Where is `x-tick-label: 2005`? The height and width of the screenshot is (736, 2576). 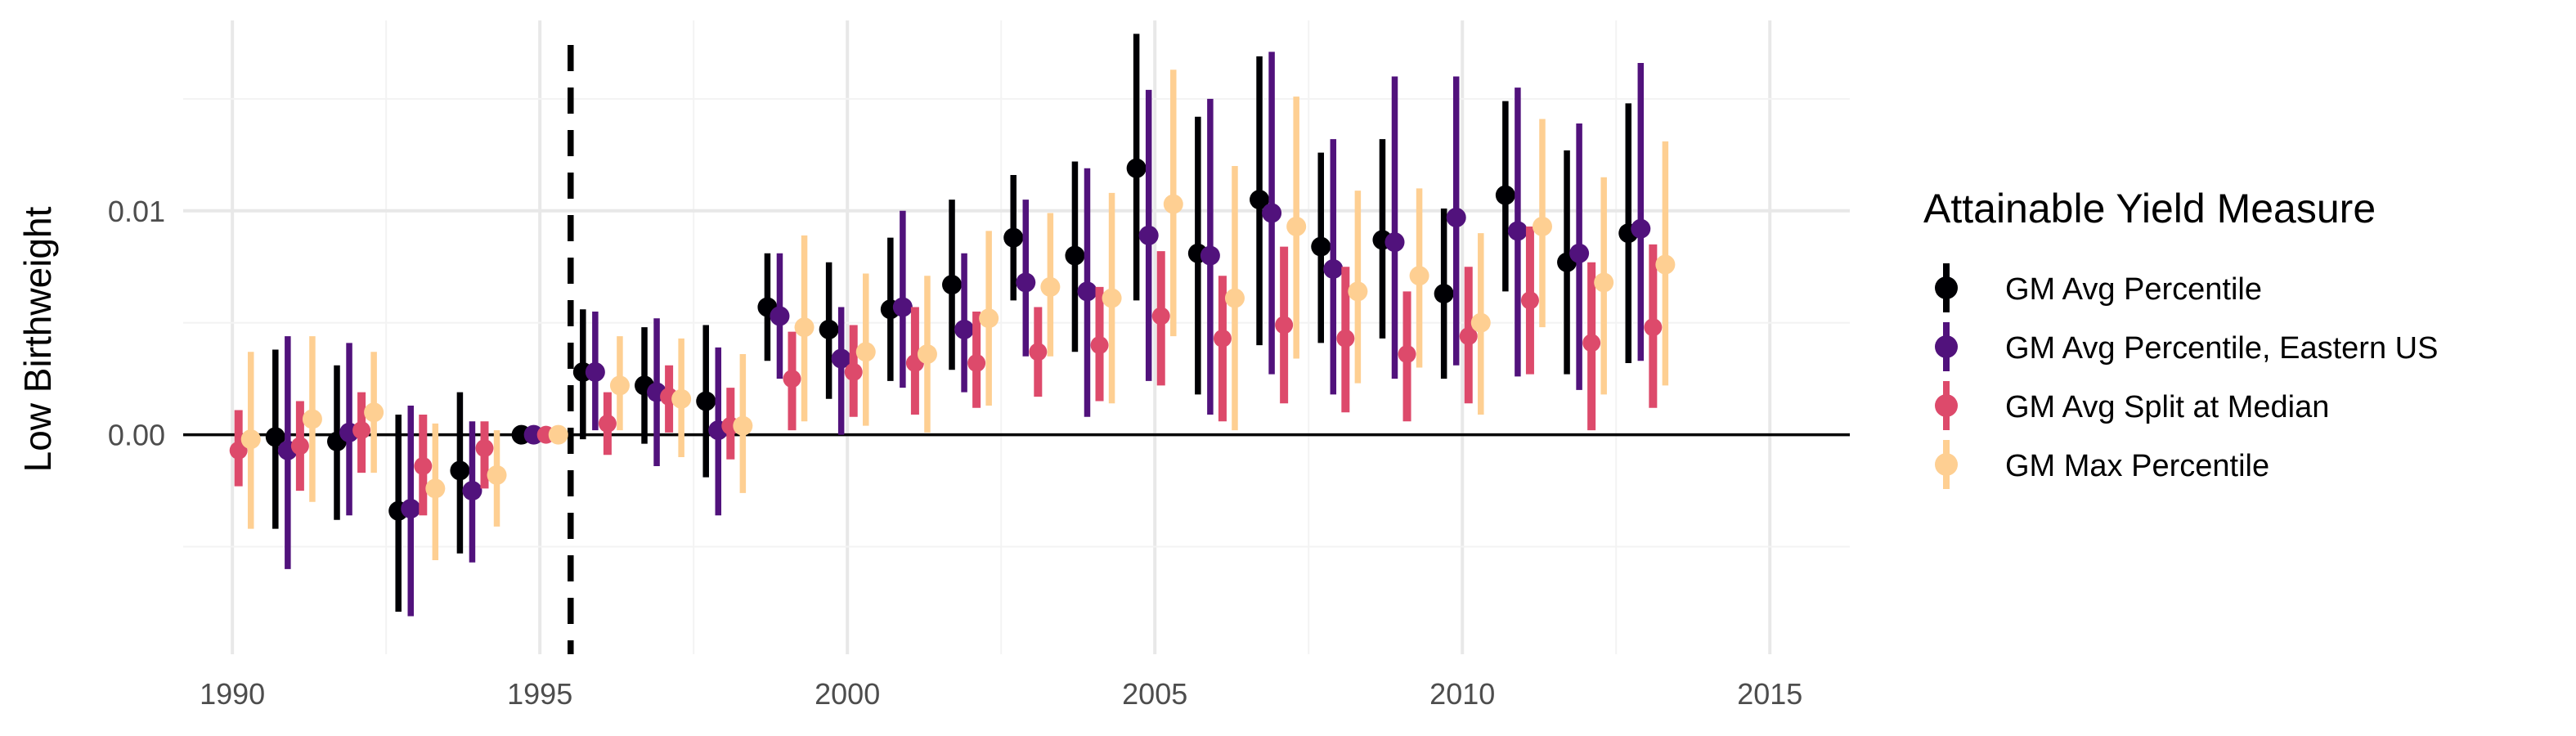
x-tick-label: 2005 is located at coordinates (1154, 694).